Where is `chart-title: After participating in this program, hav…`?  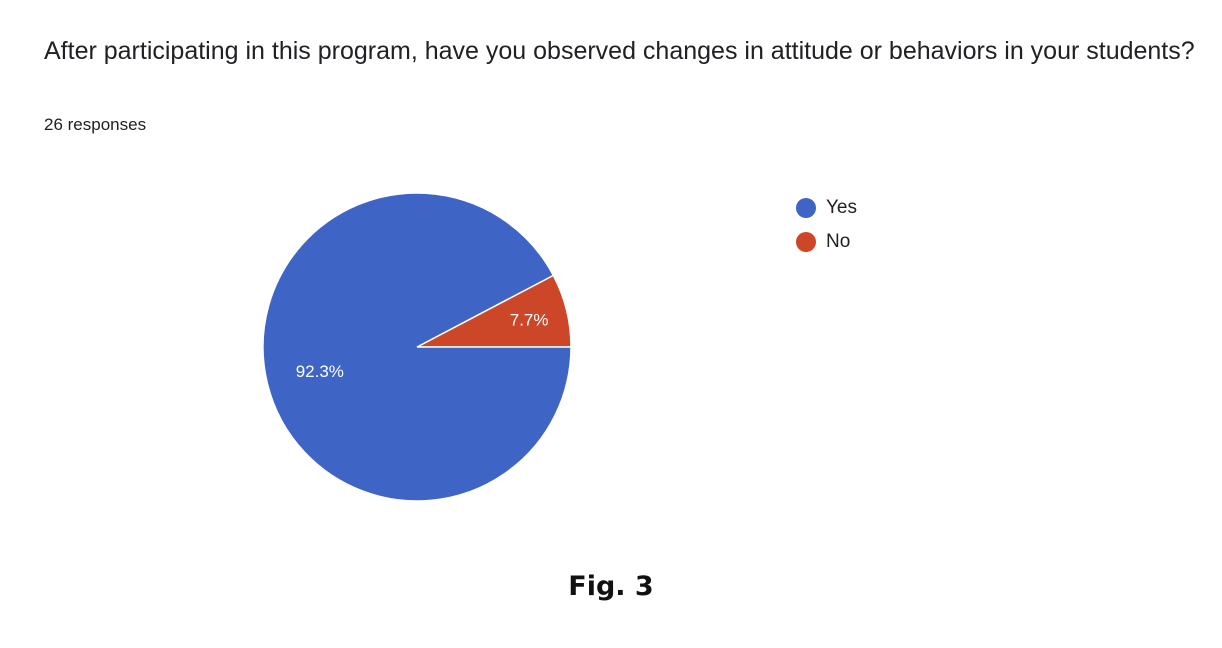 chart-title: After participating in this program, hav… is located at coordinates (619, 51).